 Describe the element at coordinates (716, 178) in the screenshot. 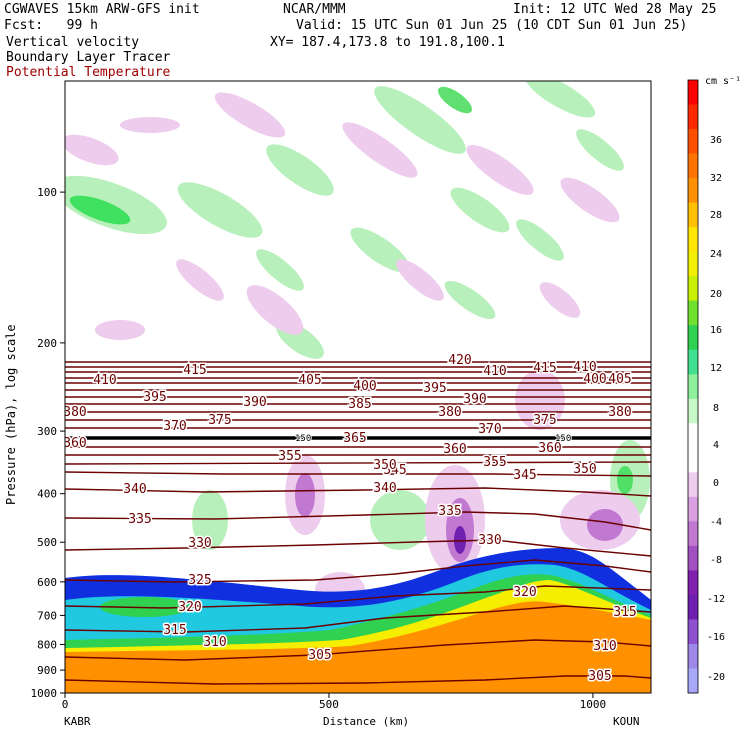

I see `colorbar-tick-label: 32` at that location.